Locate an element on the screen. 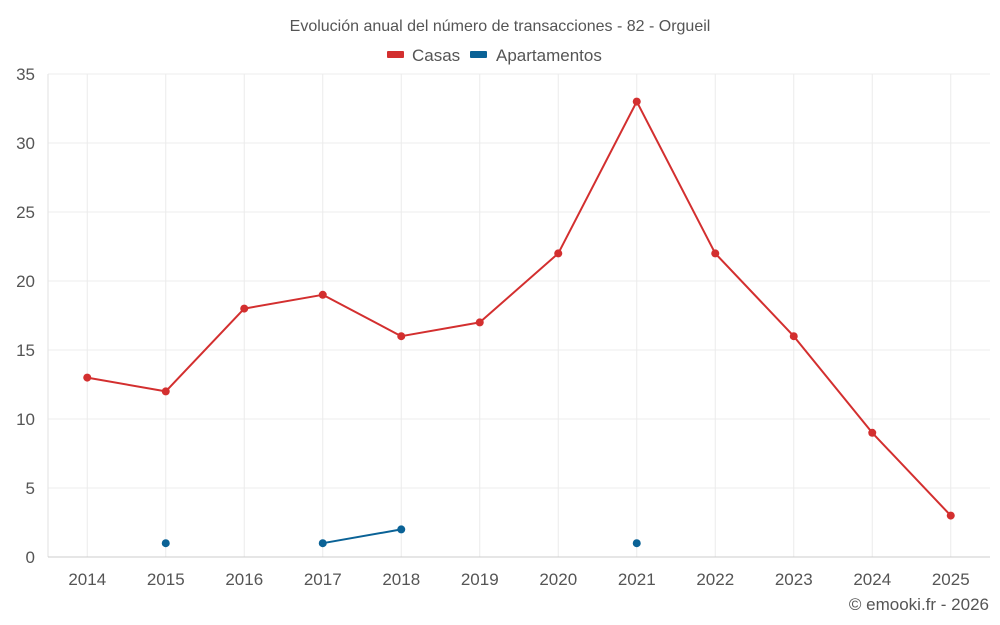  data-point-apartamentos-2017 is located at coordinates (322, 543).